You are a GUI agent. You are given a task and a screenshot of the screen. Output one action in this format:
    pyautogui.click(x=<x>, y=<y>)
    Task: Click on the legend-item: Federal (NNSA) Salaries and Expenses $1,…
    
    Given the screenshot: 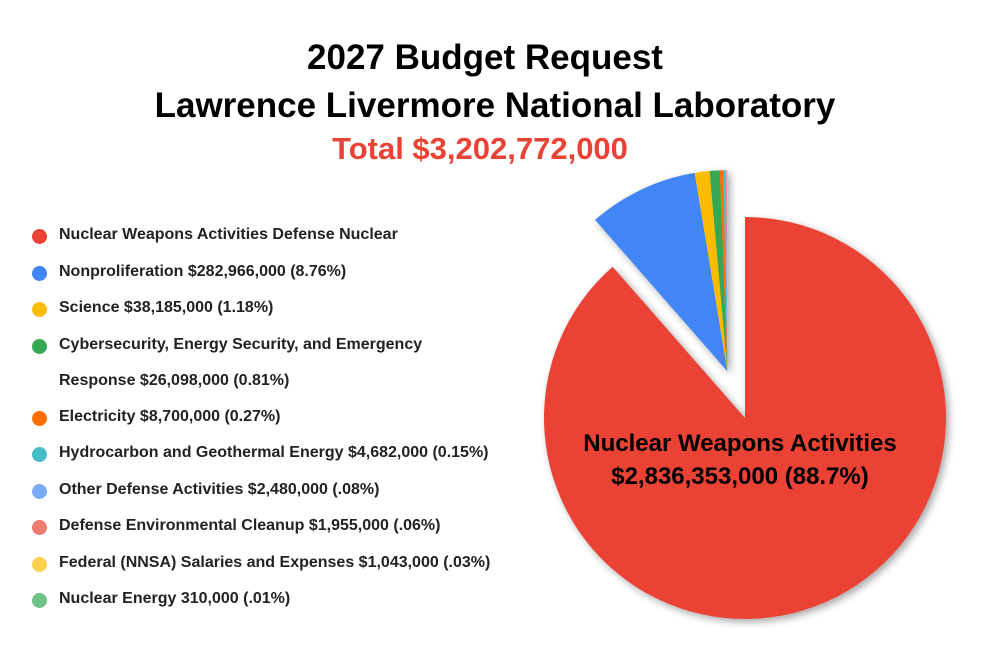 What is the action you would take?
    pyautogui.click(x=261, y=572)
    